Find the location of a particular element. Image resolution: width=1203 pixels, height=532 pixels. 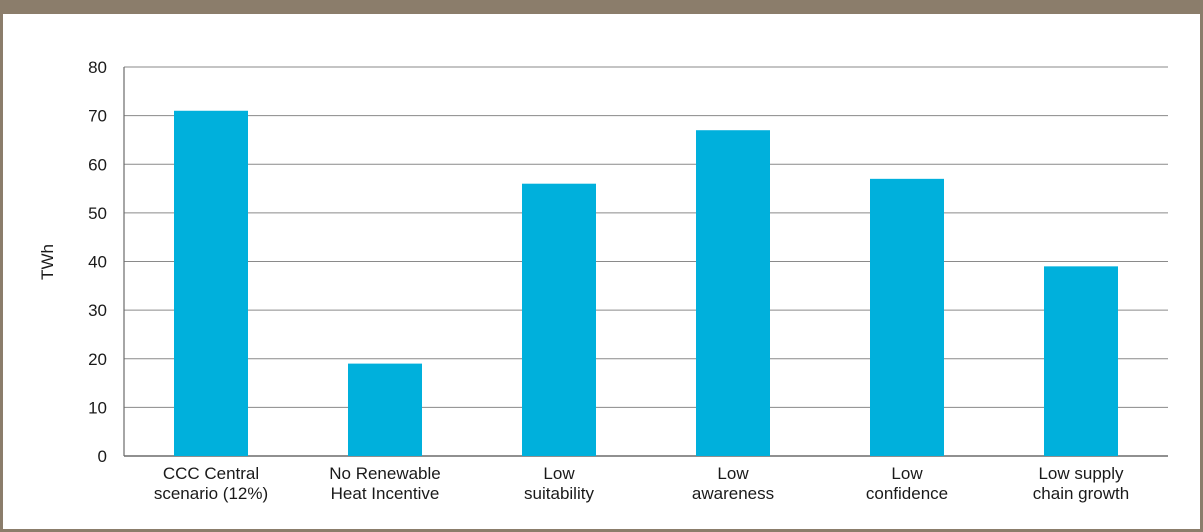

y-tick-label: 10 is located at coordinates (97, 407).